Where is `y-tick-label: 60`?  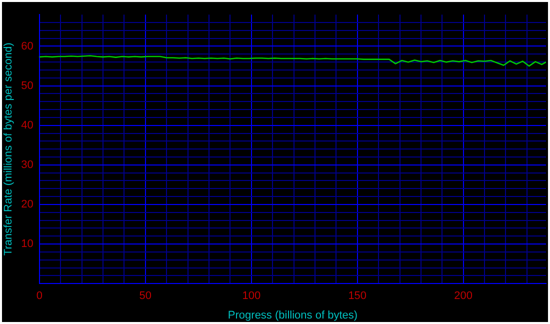
y-tick-label: 60 is located at coordinates (27, 46).